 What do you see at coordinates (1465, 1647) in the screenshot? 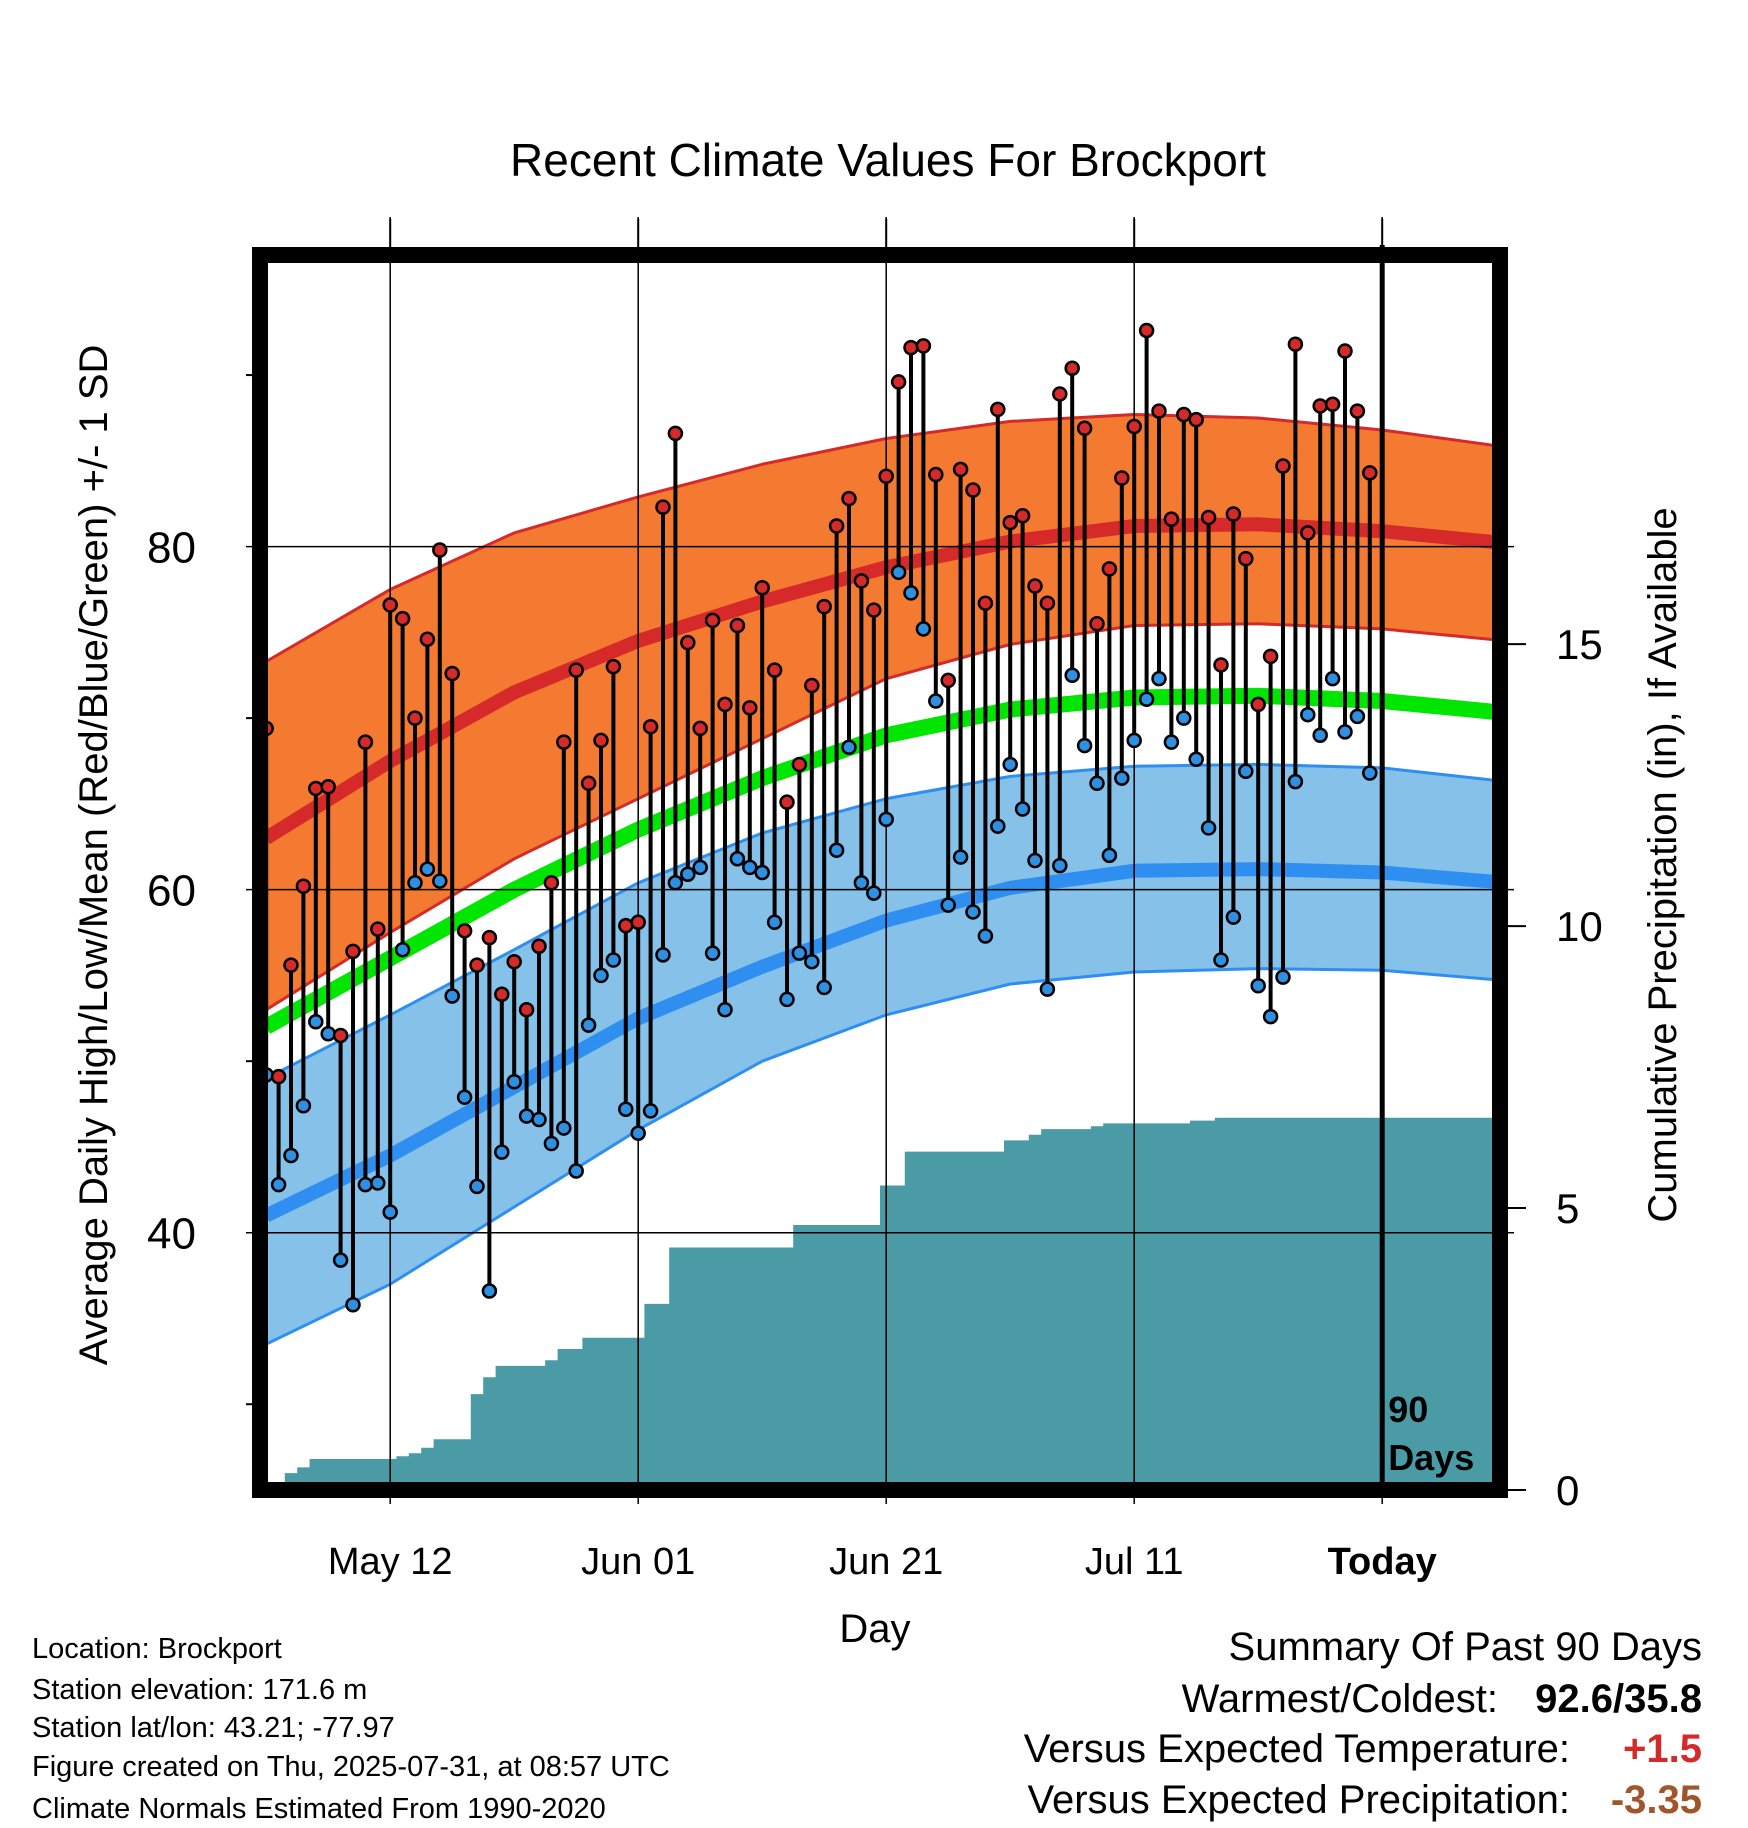
I see `summary-heading: Summary Of Past 90 Days` at bounding box center [1465, 1647].